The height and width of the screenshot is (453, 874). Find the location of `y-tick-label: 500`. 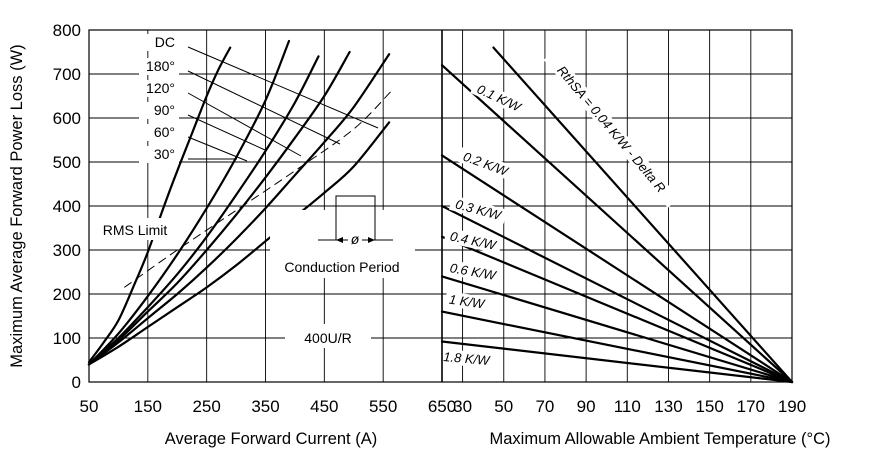

y-tick-label: 500 is located at coordinates (67, 162).